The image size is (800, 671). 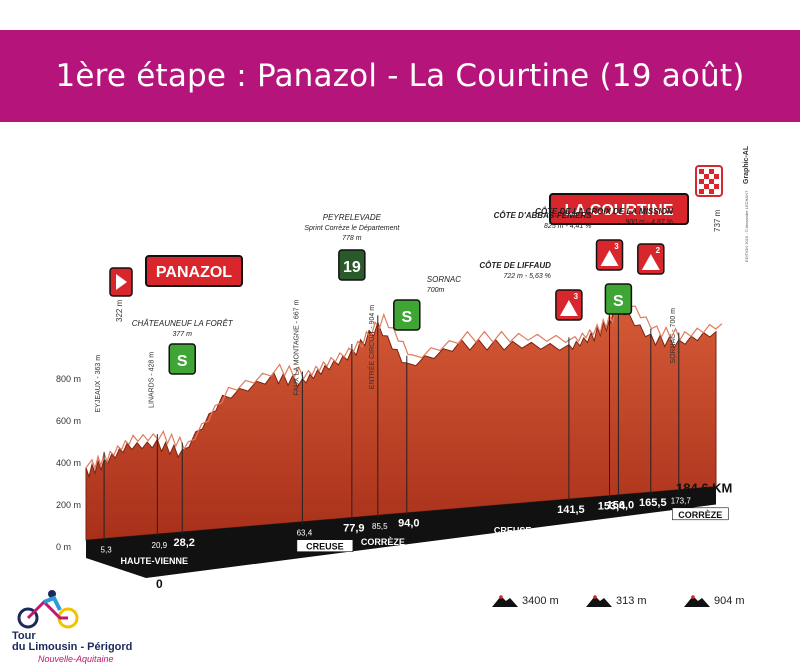 What do you see at coordinates (159, 584) in the screenshot?
I see `start-km-label: 0` at bounding box center [159, 584].